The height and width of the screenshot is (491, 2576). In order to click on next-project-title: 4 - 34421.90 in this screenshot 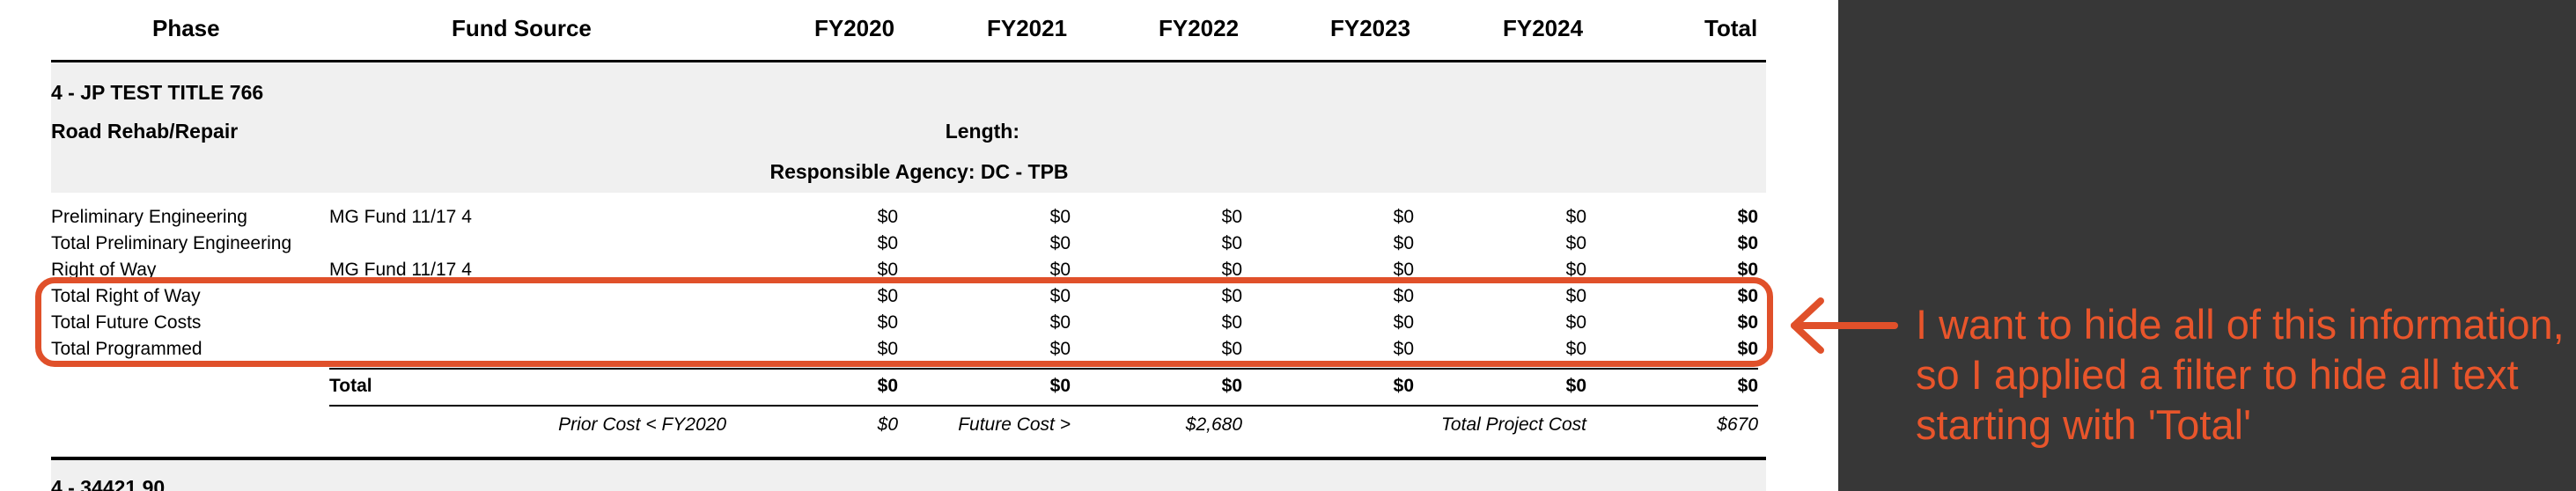, I will do `click(109, 483)`.